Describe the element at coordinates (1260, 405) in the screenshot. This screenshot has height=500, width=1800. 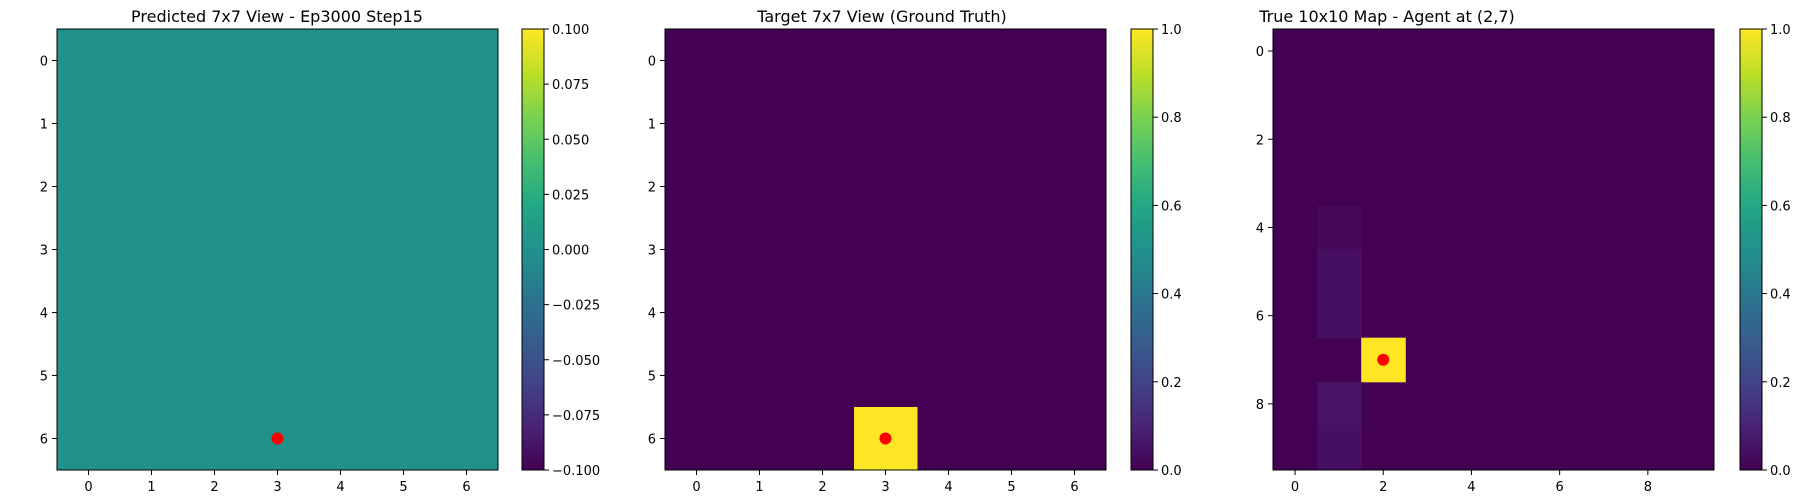
I see `y-tick-label: 8` at that location.